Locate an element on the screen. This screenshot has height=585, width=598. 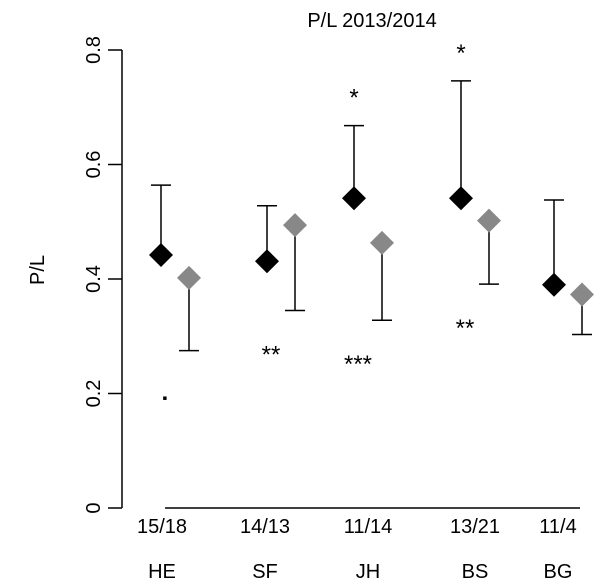
significance-mark-2014: *** is located at coordinates (358, 364).